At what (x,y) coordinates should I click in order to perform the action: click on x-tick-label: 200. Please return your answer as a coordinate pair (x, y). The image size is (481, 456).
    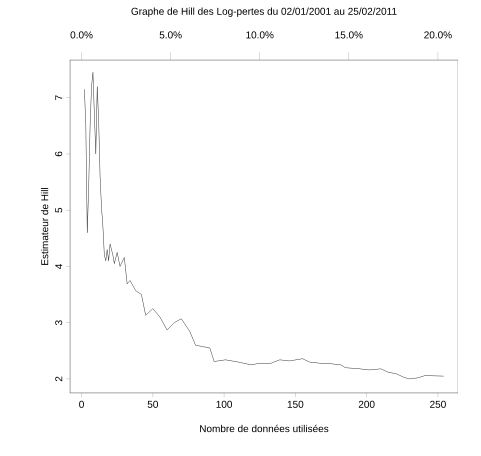
    Looking at the image, I should click on (366, 404).